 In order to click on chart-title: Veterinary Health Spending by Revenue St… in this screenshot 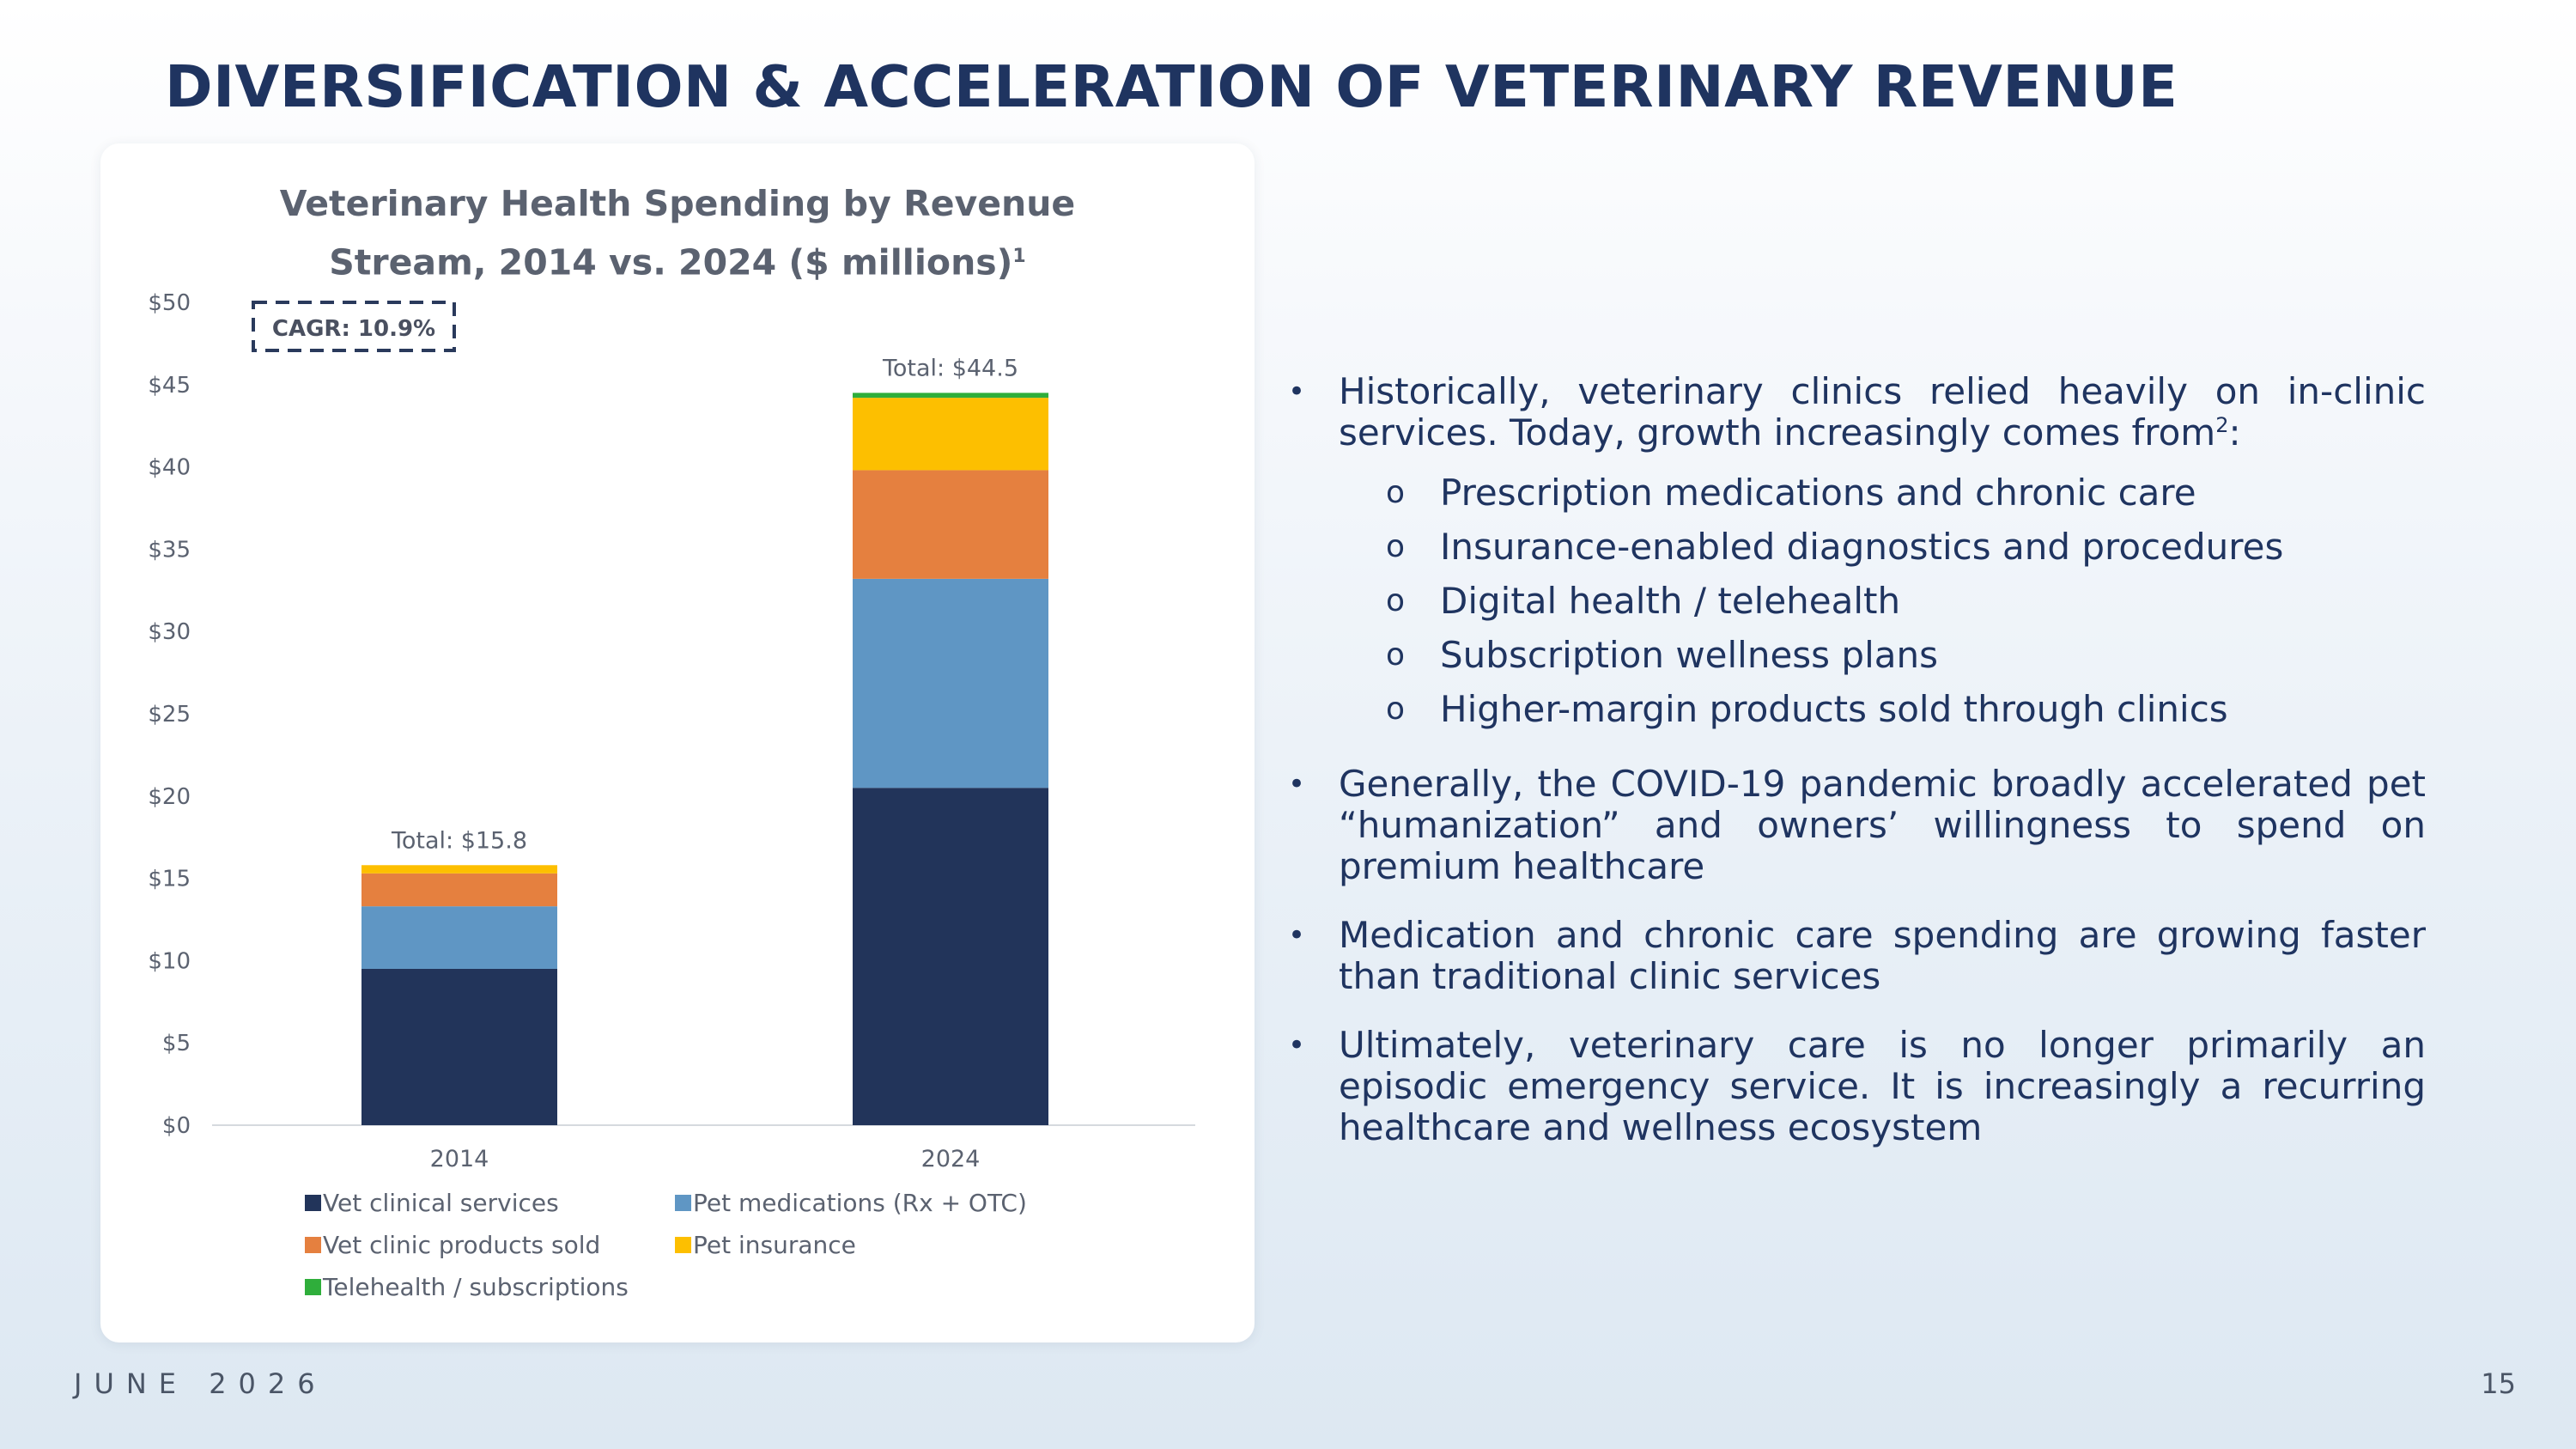, I will do `click(678, 233)`.